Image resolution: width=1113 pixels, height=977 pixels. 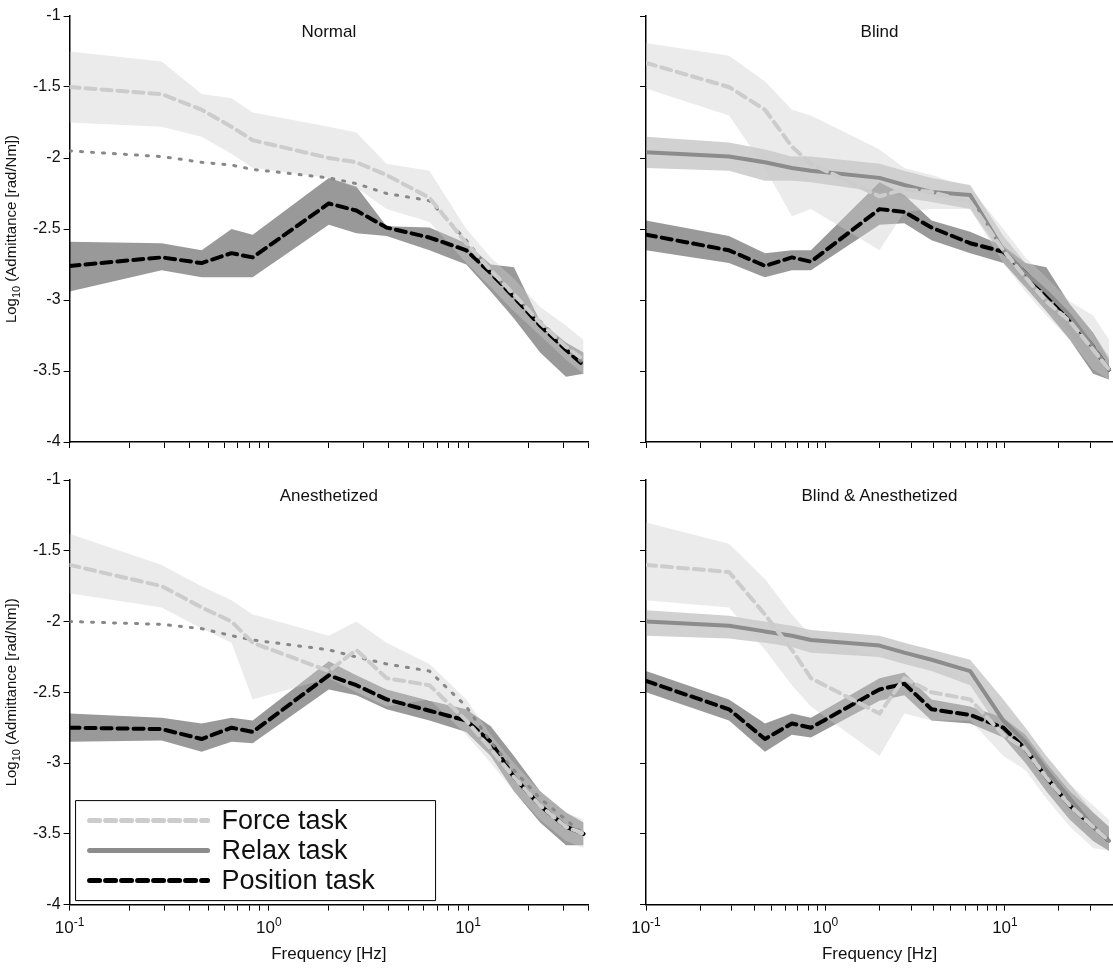 I want to click on chart-title: Blind, so click(x=879, y=32).